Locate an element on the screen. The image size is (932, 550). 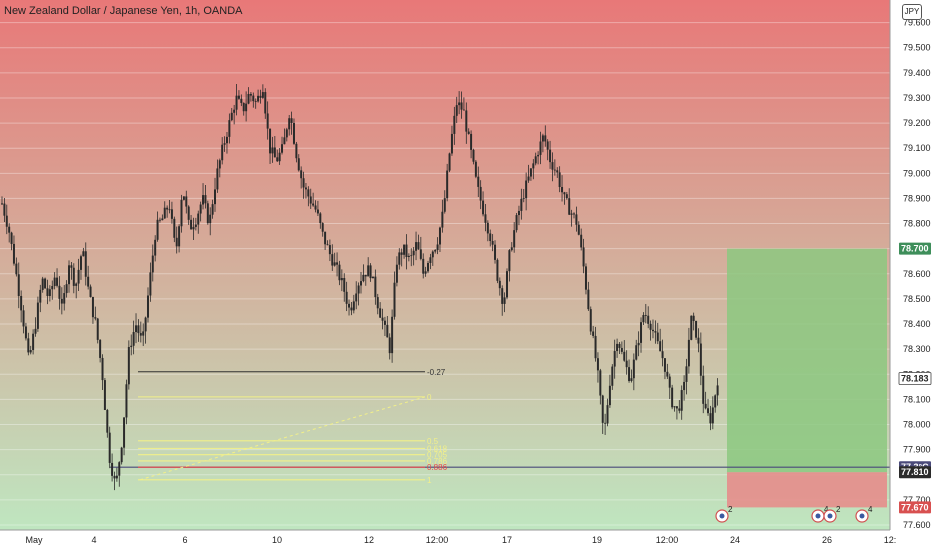
price-tick-label: 78.400 is located at coordinates (917, 324).